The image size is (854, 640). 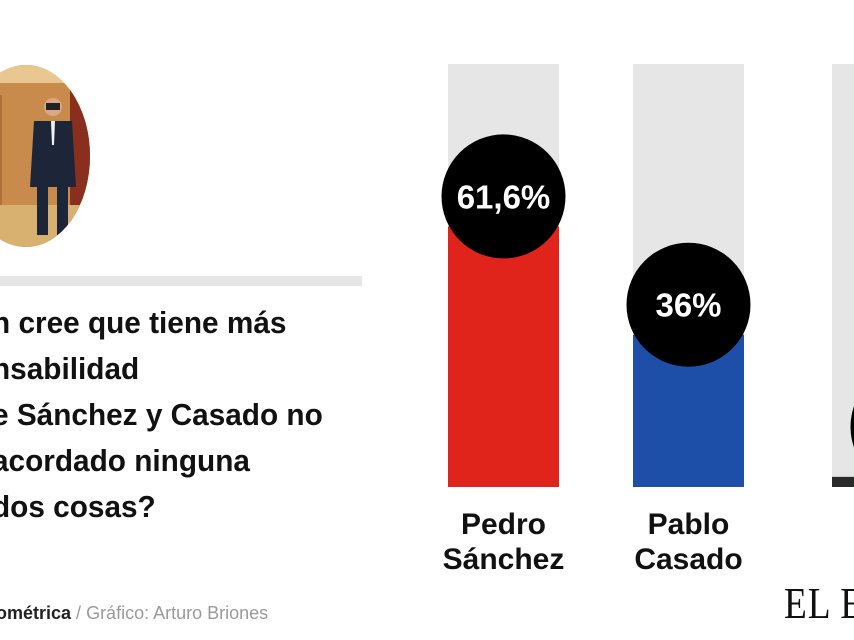 I want to click on el-espanol-logo: EL ES, so click(x=819, y=603).